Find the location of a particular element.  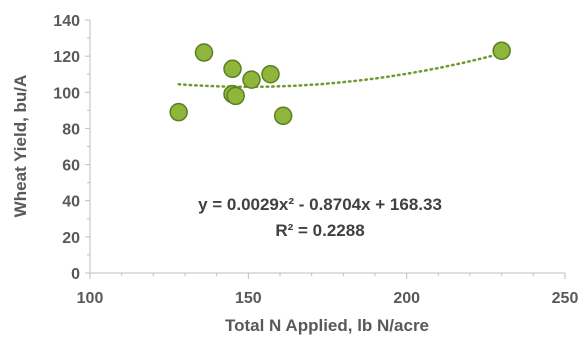

trendline-equation: y = 0.0029x² - 0.8704x + 168.33 is located at coordinates (320, 204).